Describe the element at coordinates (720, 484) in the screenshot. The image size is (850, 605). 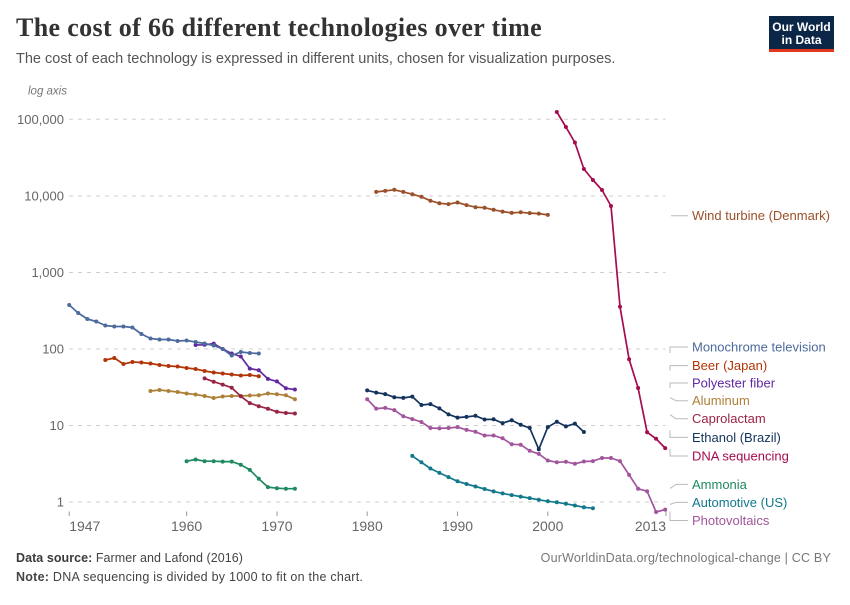
I see `svg-text: Ammonia` at that location.